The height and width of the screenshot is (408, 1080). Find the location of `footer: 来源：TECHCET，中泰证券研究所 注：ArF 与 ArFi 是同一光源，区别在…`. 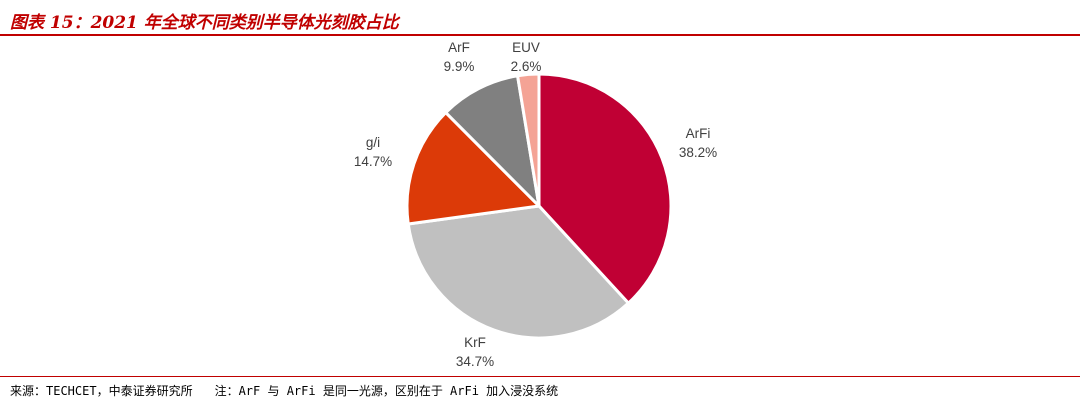

footer: 来源：TECHCET，中泰证券研究所 注：ArF 与 ArFi 是同一光源，区别在… is located at coordinates (284, 390).